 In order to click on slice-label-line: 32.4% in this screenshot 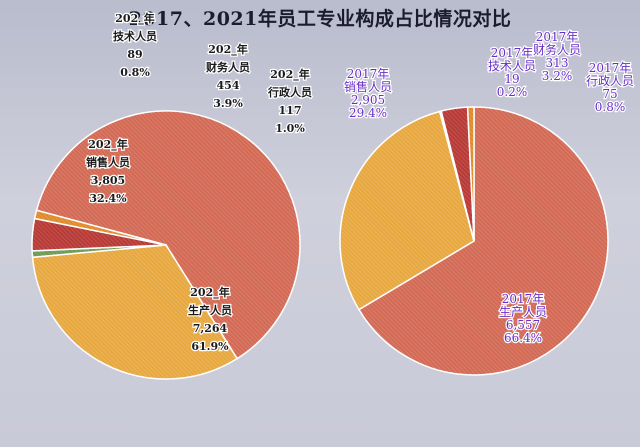, I will do `click(108, 198)`.